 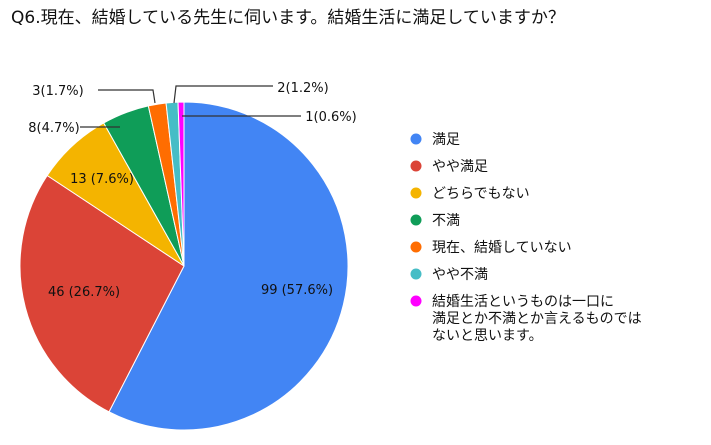 What do you see at coordinates (460, 167) in the screenshot?
I see `legend-label-1: やや満足` at bounding box center [460, 167].